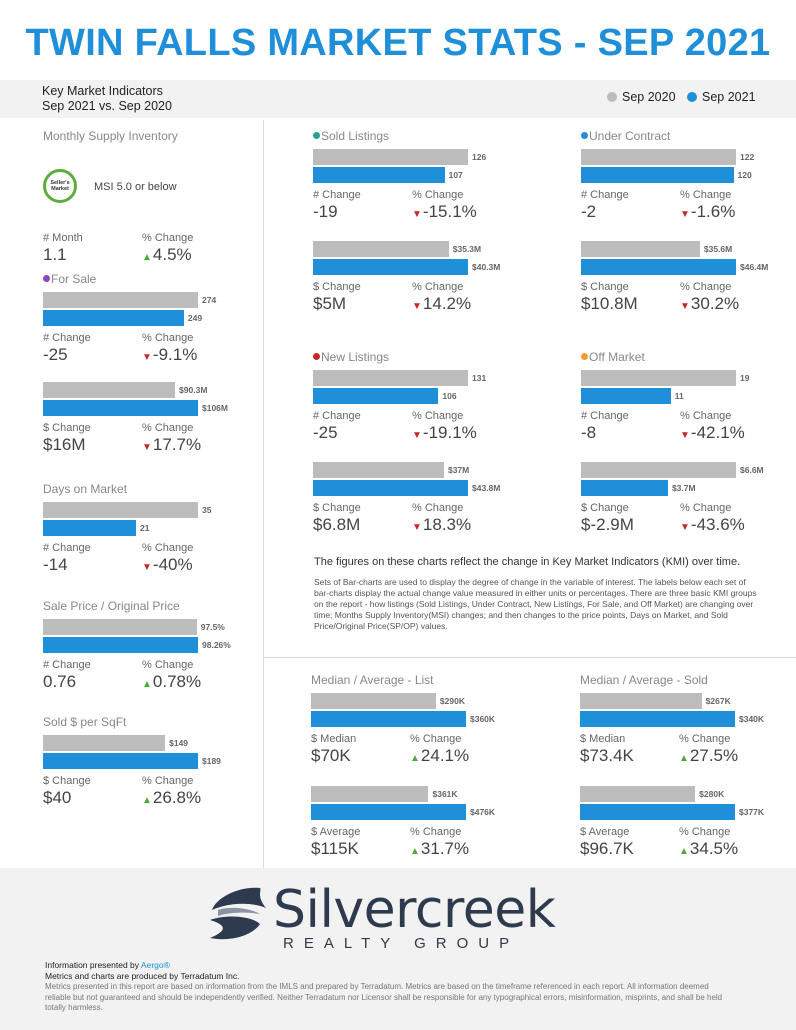 This screenshot has width=796, height=1030. Describe the element at coordinates (63, 238) in the screenshot. I see `stat-label: # Month` at that location.